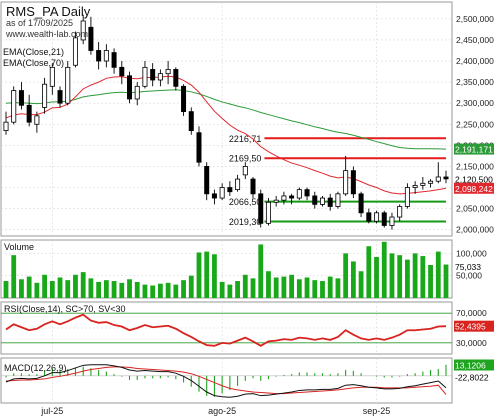  What do you see at coordinates (469, 276) in the screenshot?
I see `volume-tick-label: 50,000` at bounding box center [469, 276].